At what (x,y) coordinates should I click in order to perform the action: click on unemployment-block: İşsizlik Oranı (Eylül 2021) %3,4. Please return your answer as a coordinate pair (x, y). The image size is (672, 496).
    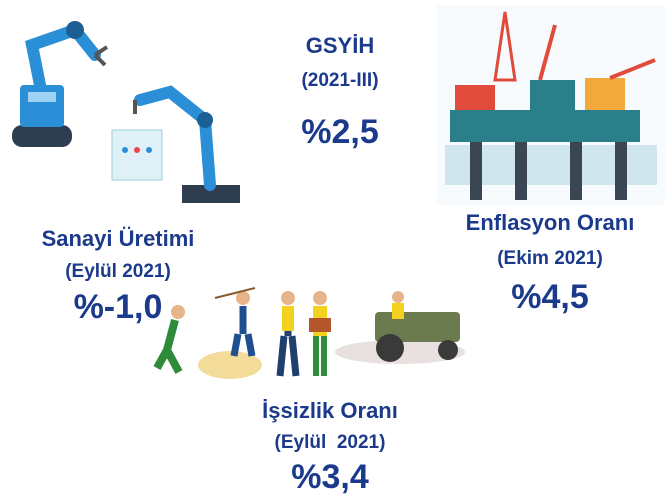
    Looking at the image, I should click on (330, 447).